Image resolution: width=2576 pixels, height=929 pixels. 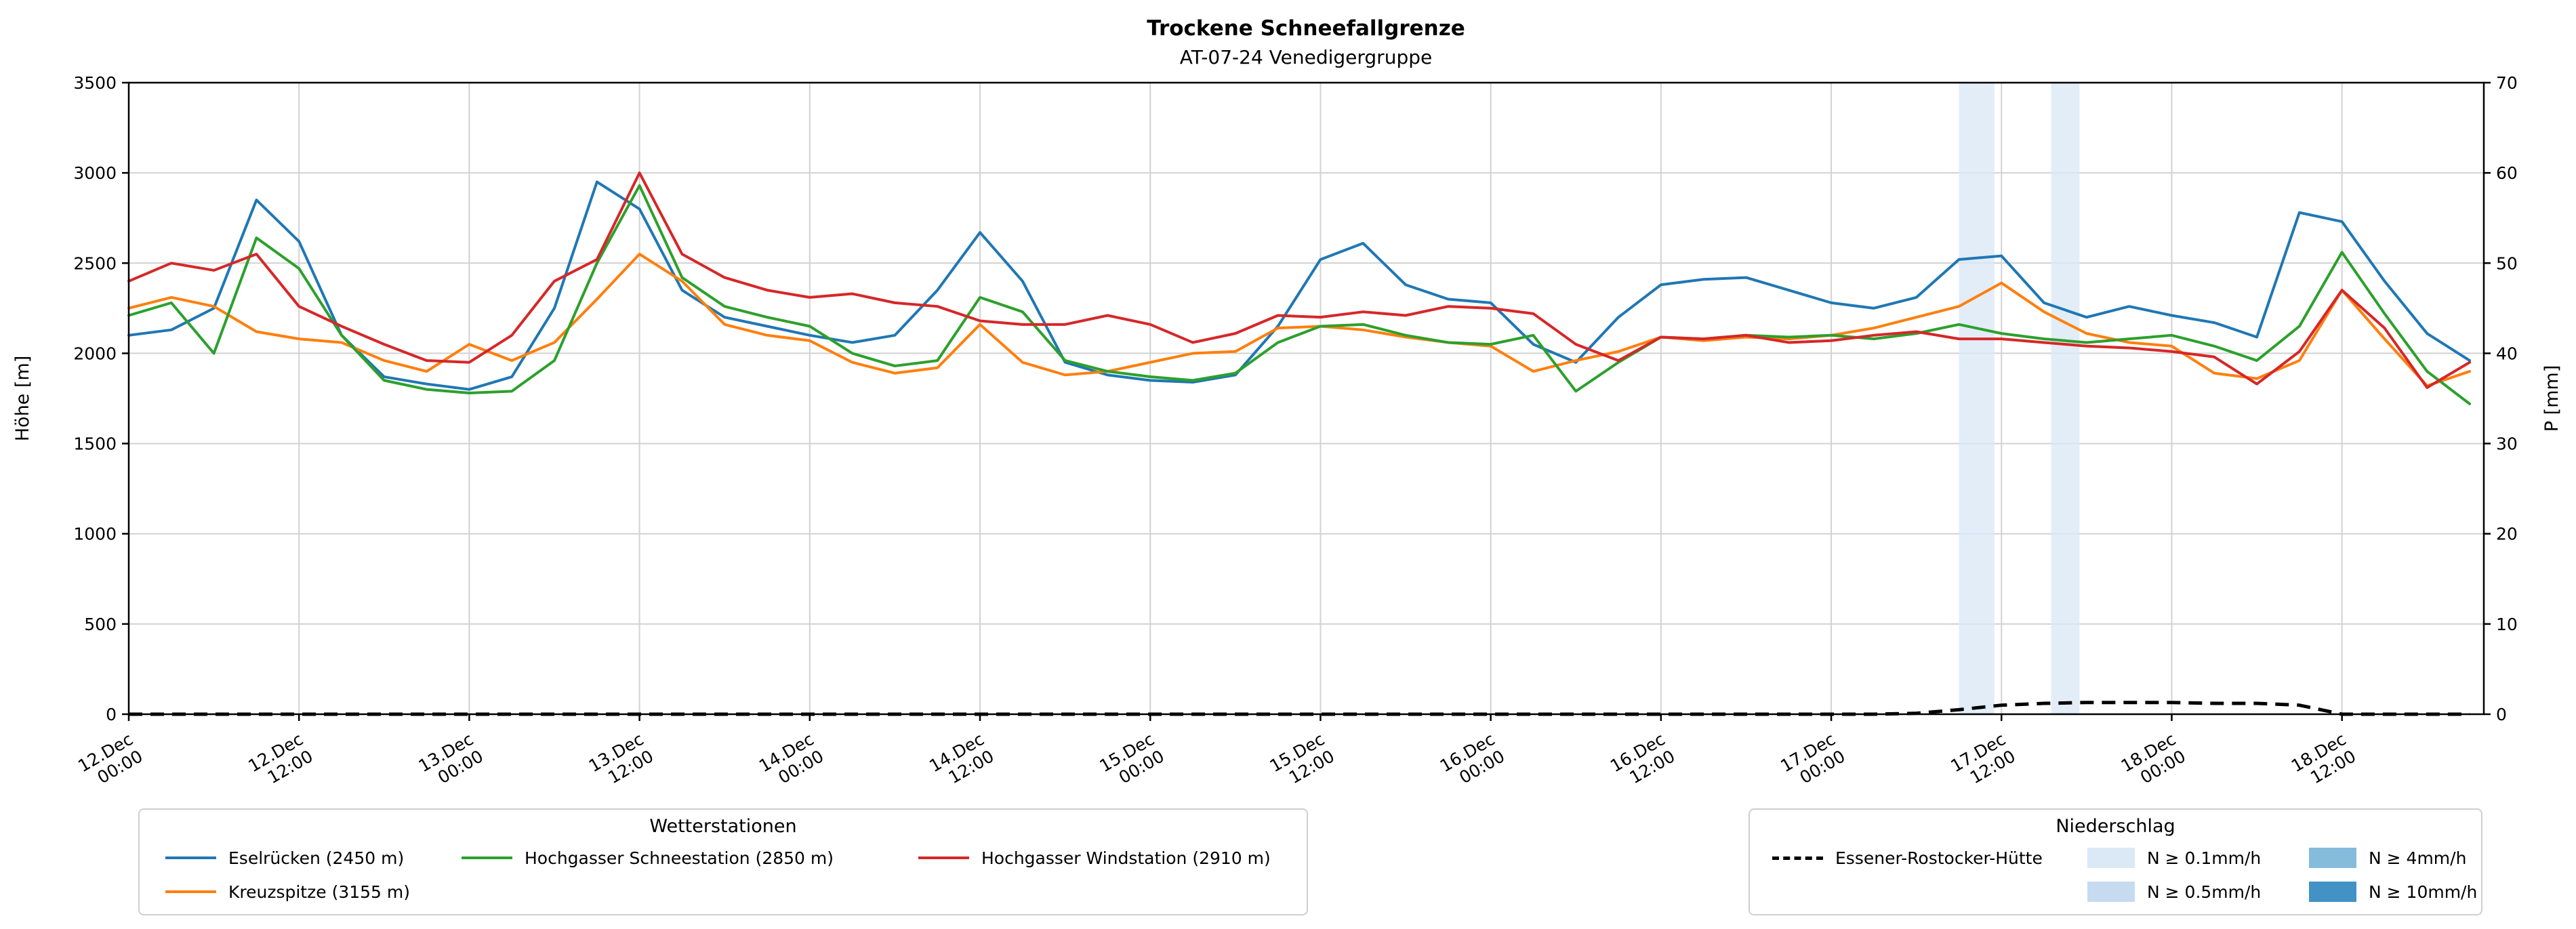 I want to click on y-right-tick-label: 10, so click(x=2507, y=624).